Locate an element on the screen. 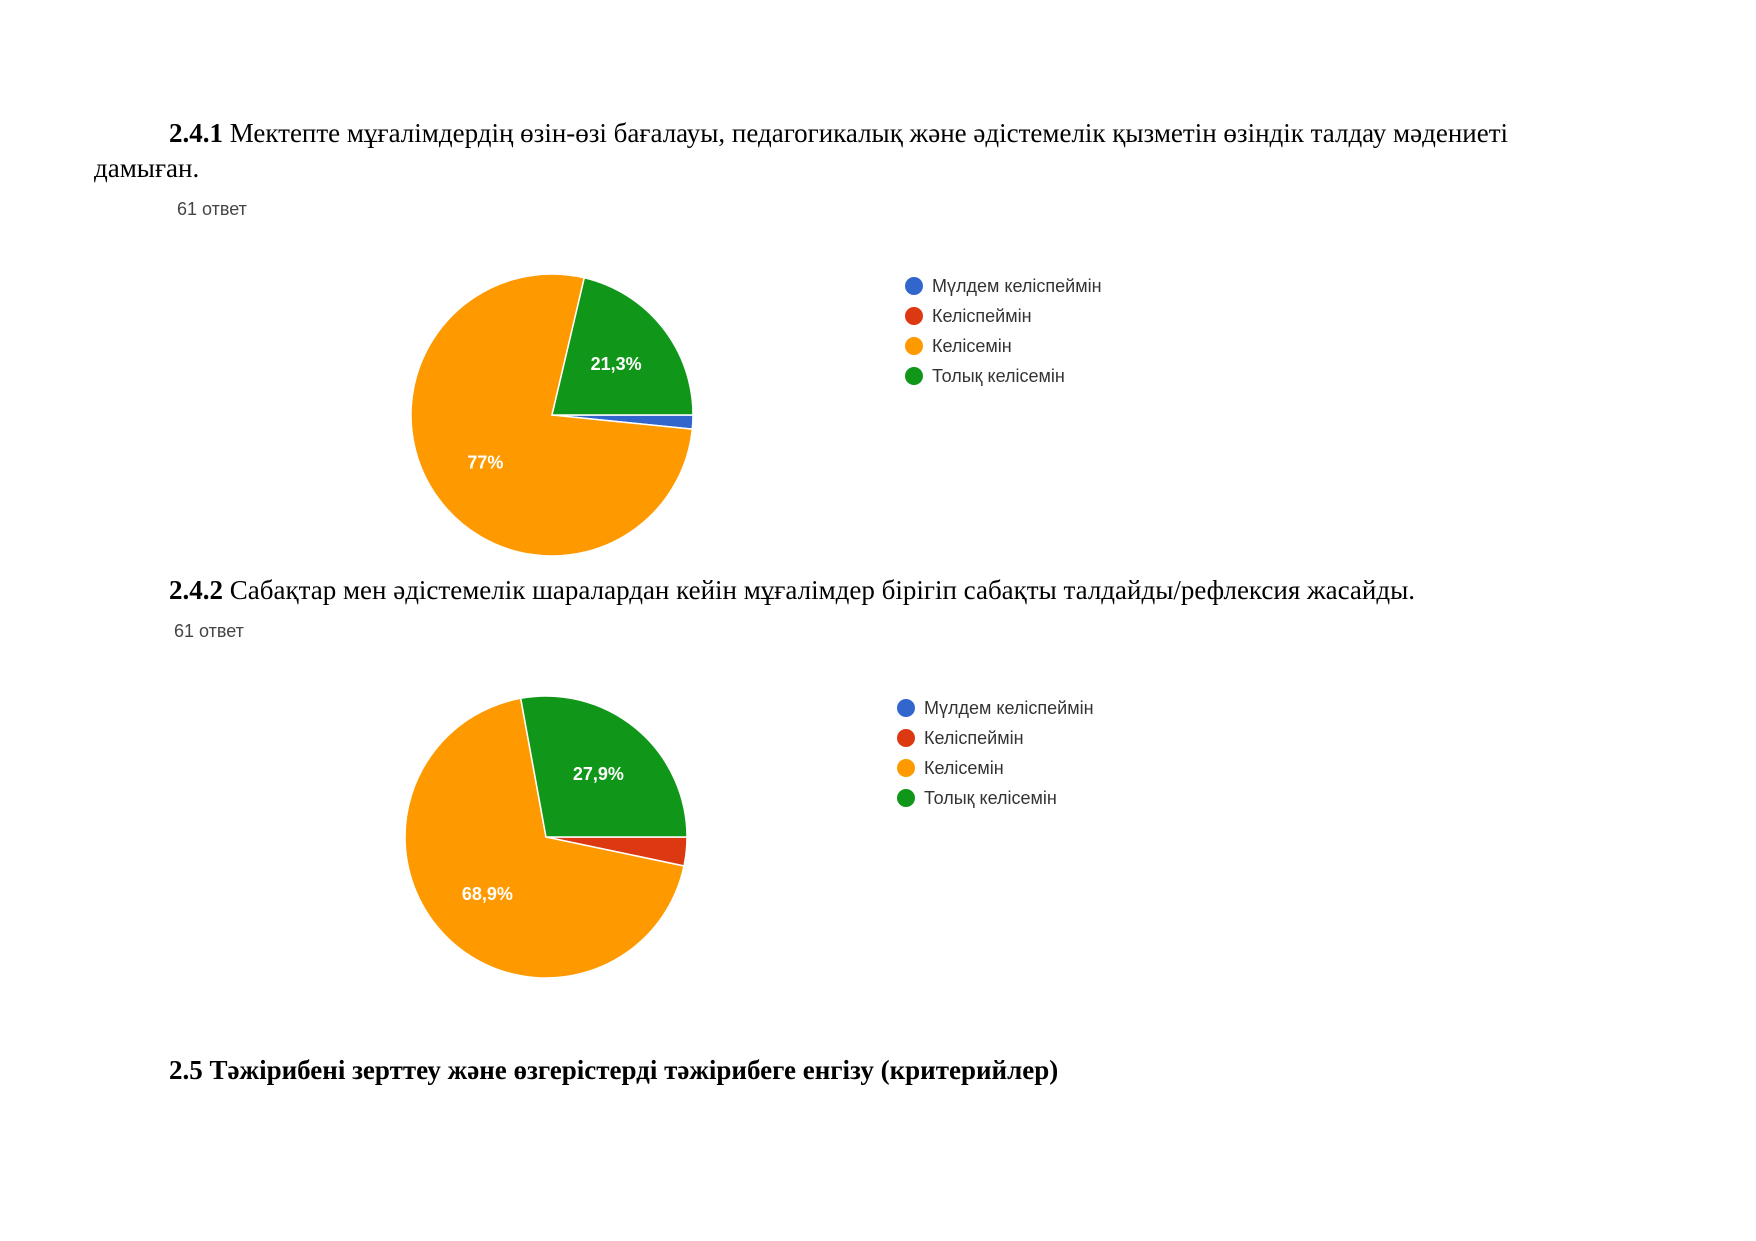 This screenshot has width=1756, height=1241. question-number: 2.4.2 is located at coordinates (196, 590).